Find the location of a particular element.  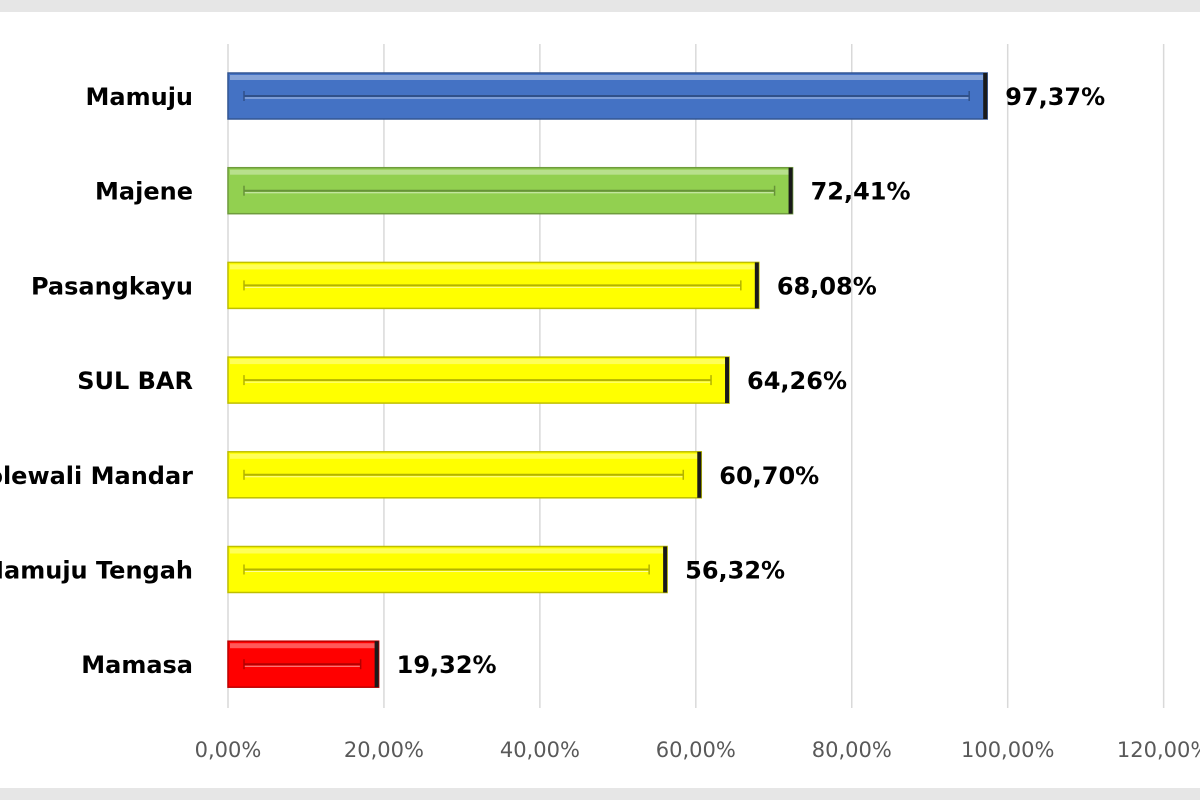

x-tick-label: 100,00% is located at coordinates (1007, 750).